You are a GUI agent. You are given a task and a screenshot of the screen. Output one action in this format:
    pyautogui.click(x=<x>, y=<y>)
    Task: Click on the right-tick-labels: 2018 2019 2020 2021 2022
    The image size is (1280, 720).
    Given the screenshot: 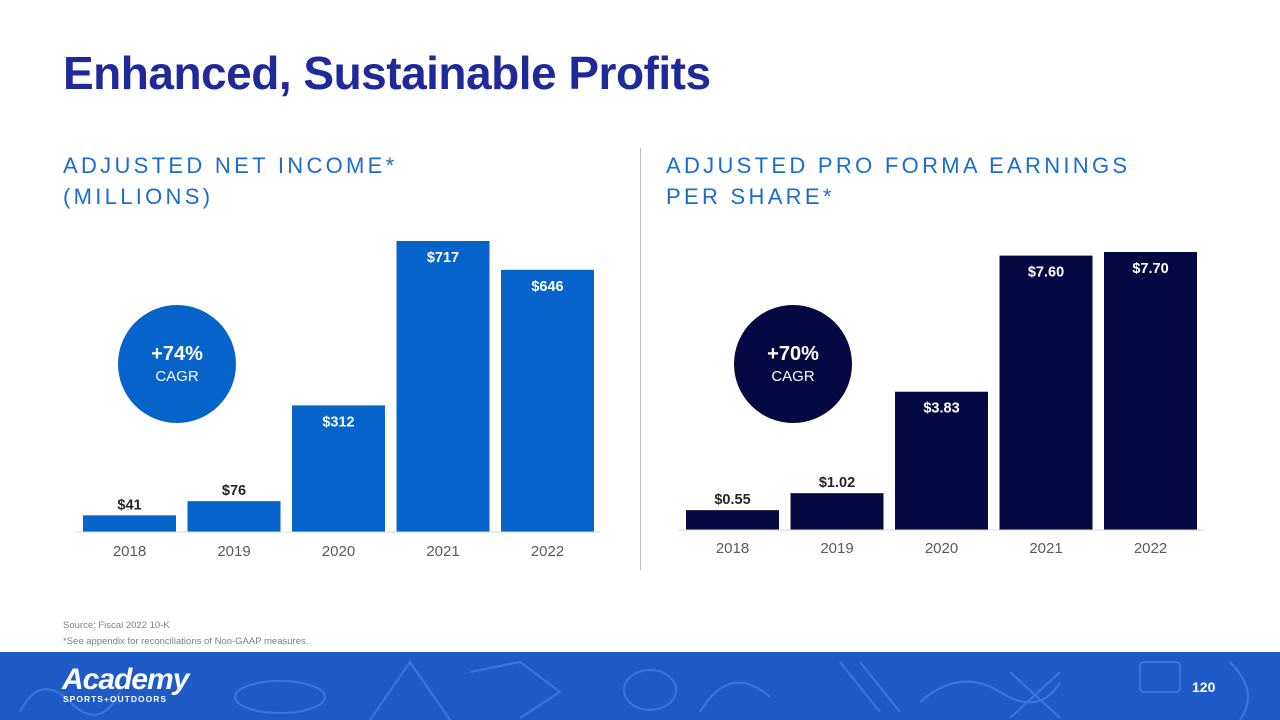 What is the action you would take?
    pyautogui.click(x=941, y=548)
    